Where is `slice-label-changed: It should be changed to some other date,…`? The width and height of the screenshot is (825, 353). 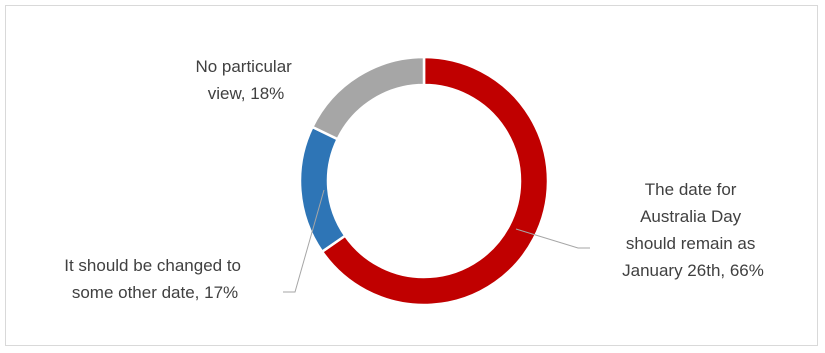 slice-label-changed: It should be changed to some other date,… is located at coordinates (154, 279).